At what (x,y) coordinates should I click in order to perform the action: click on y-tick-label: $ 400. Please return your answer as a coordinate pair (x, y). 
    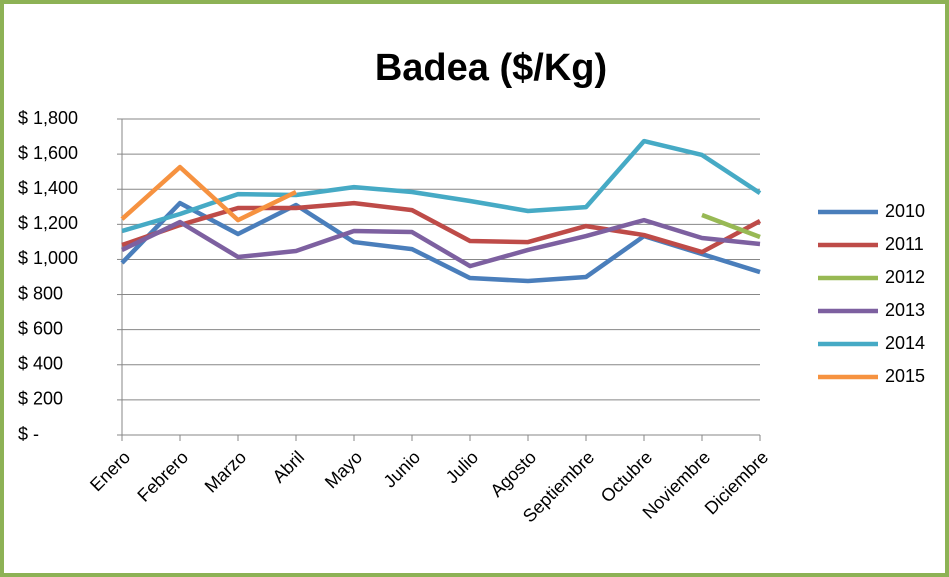
    Looking at the image, I should click on (40, 364).